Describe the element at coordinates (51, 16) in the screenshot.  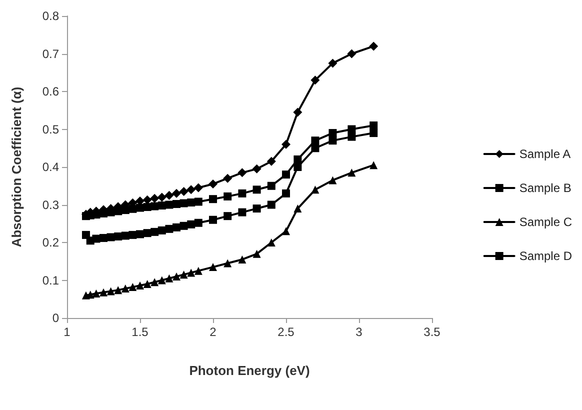
I see `y-tick-label: 0.8` at that location.